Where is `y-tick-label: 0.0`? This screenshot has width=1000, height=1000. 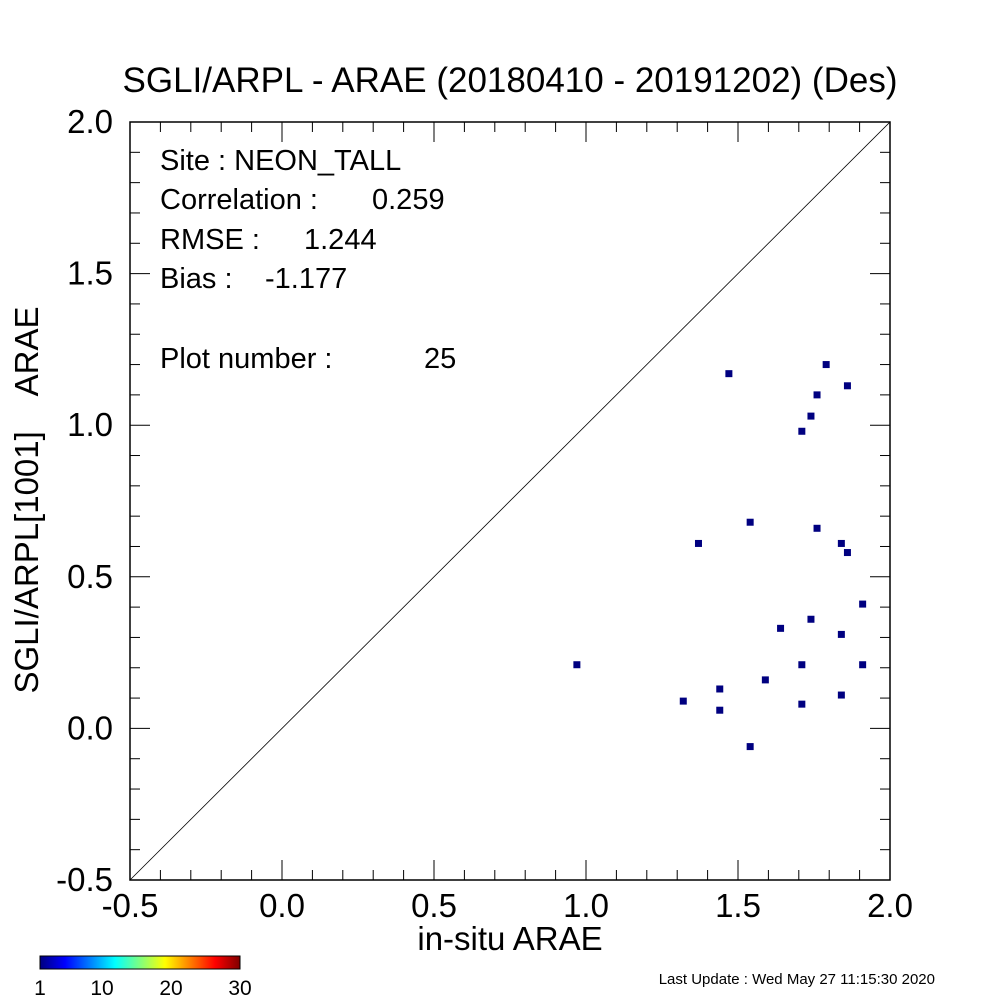
y-tick-label: 0.0 is located at coordinates (90, 727).